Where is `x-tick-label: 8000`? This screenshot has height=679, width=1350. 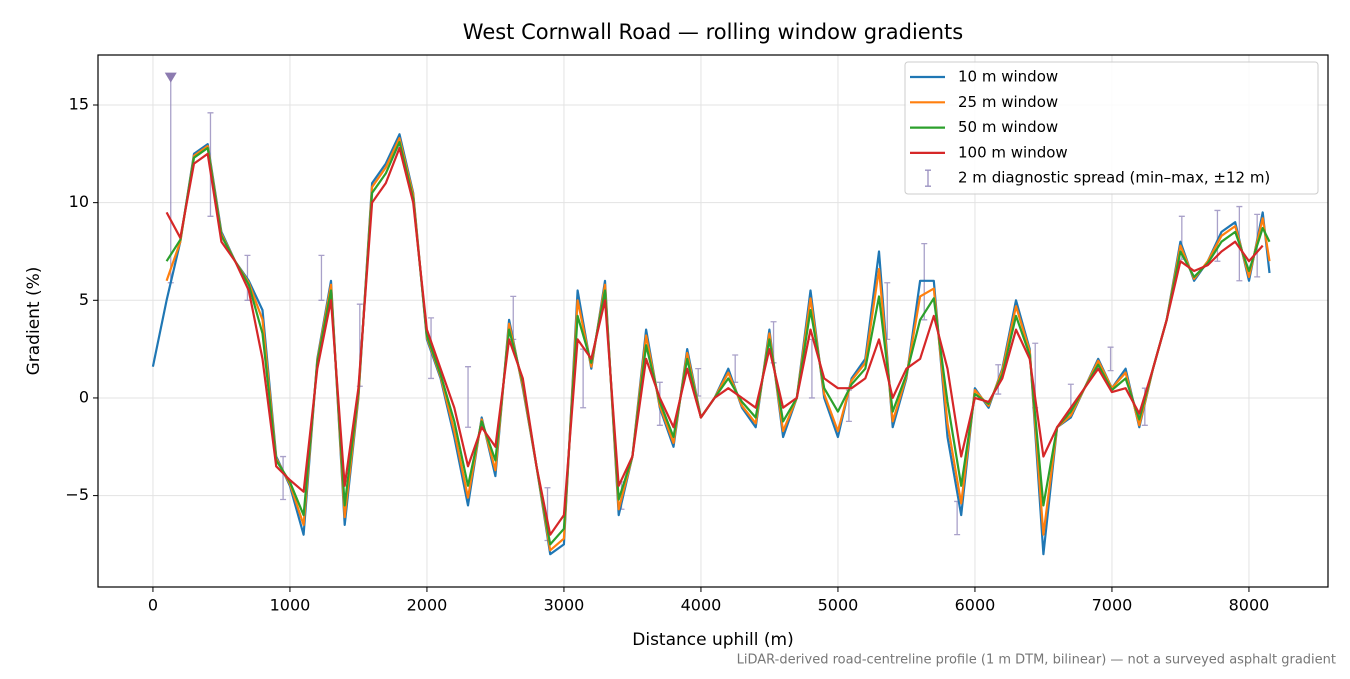 x-tick-label: 8000 is located at coordinates (1249, 605).